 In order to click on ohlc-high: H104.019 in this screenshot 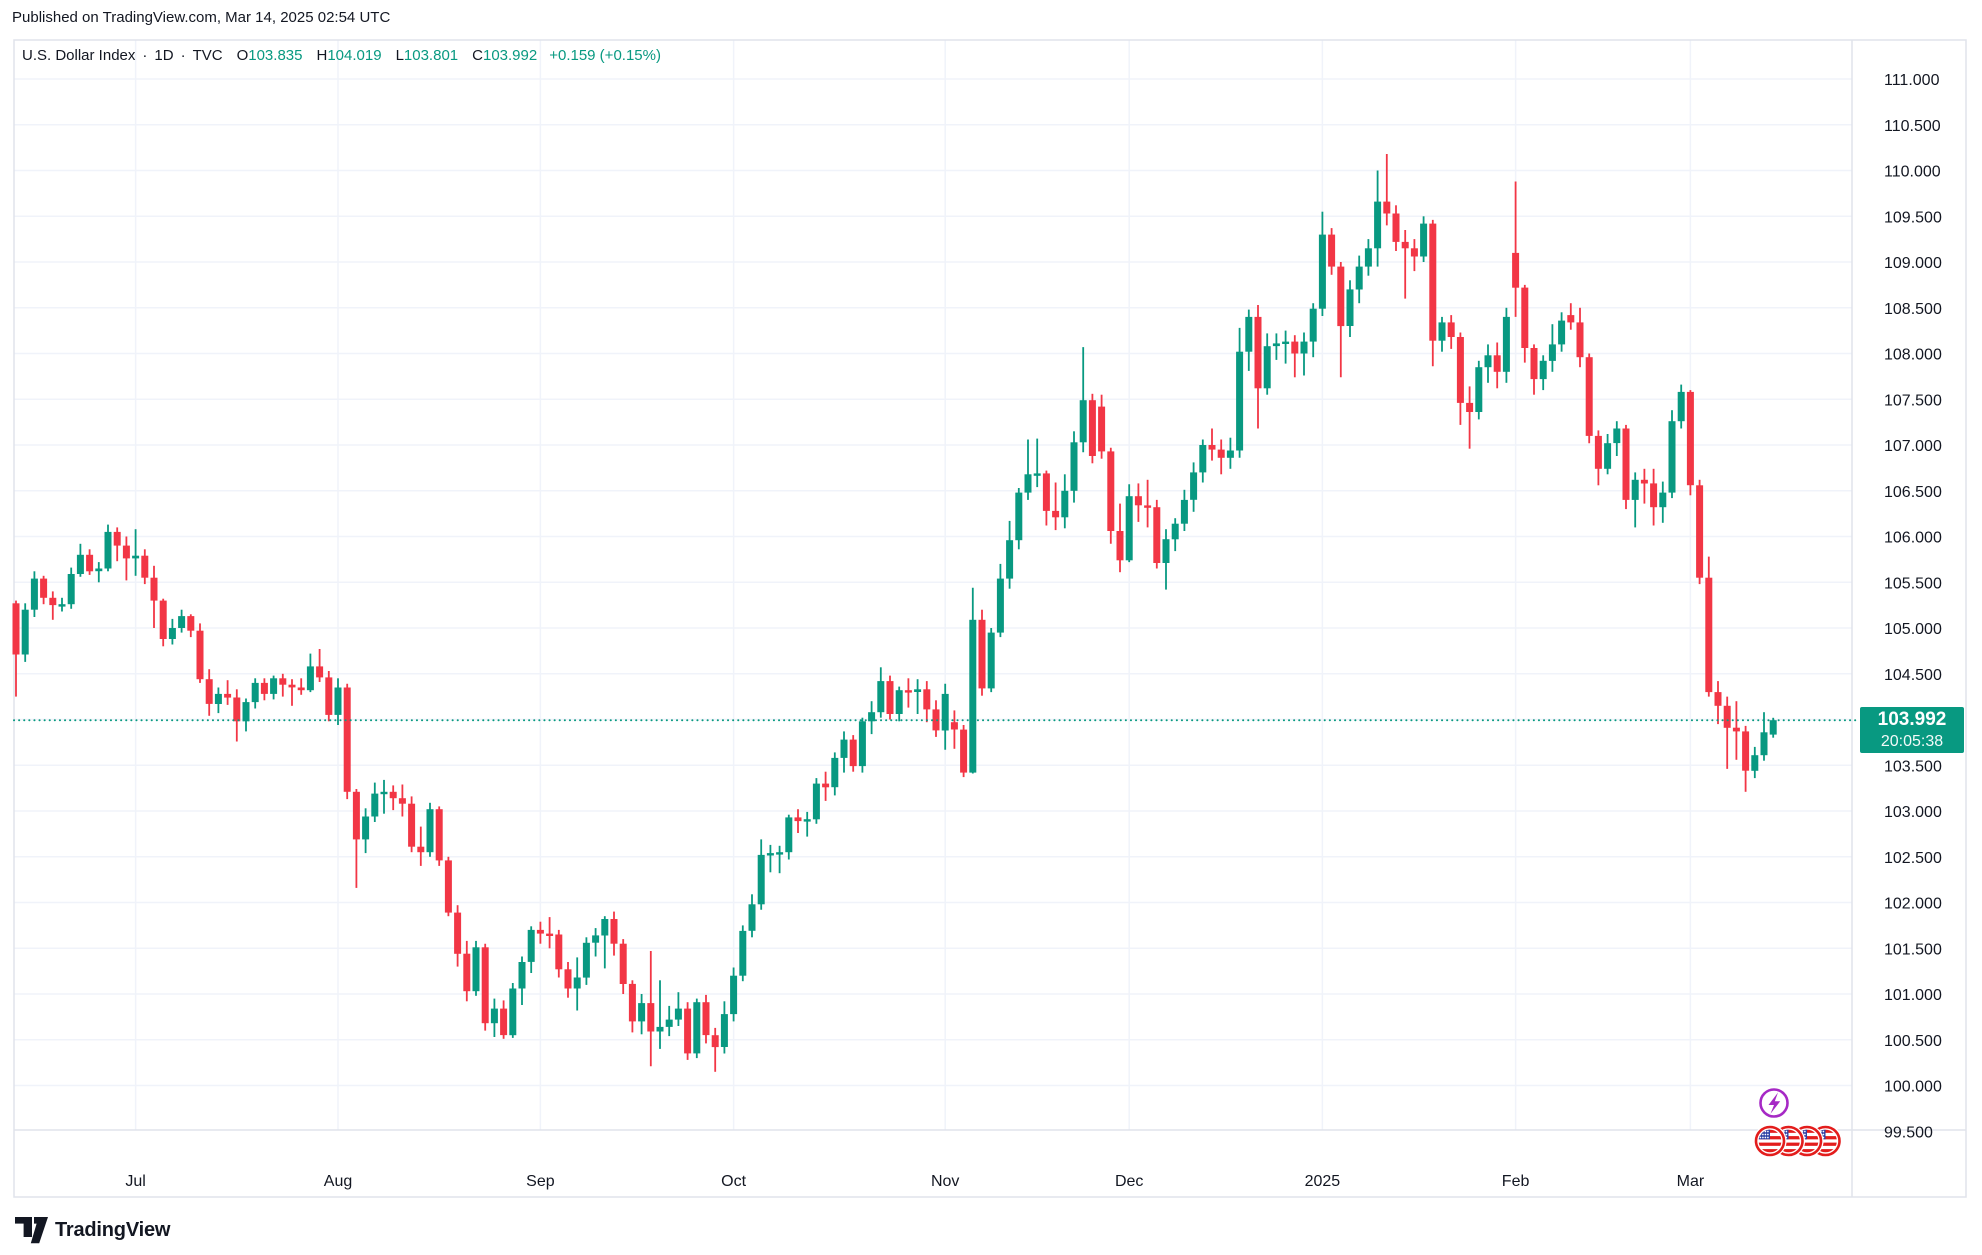, I will do `click(349, 55)`.